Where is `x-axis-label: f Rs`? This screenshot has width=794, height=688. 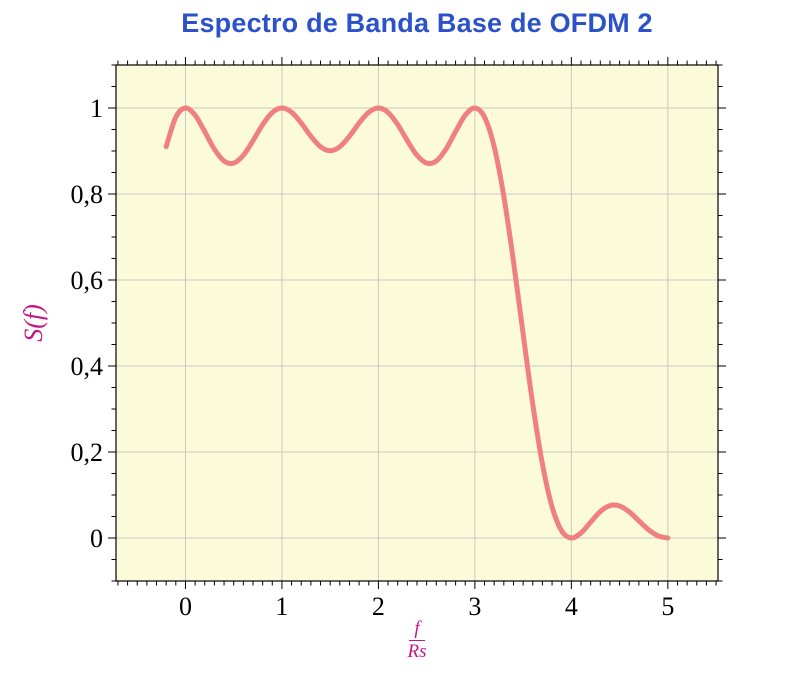 x-axis-label: f Rs is located at coordinates (417, 640).